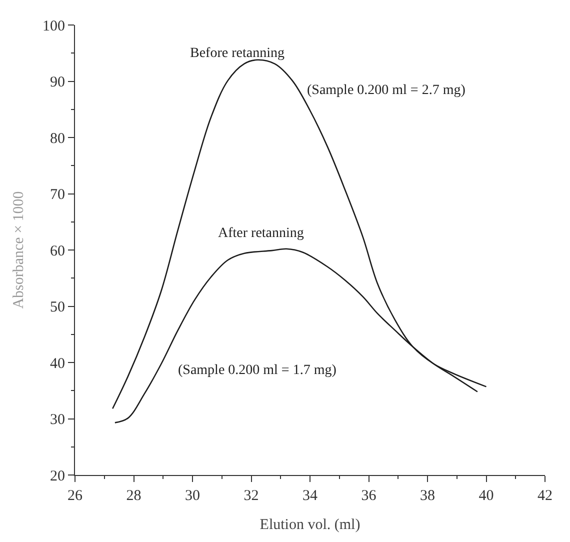  Describe the element at coordinates (57, 138) in the screenshot. I see `y-tick-label: 80` at that location.